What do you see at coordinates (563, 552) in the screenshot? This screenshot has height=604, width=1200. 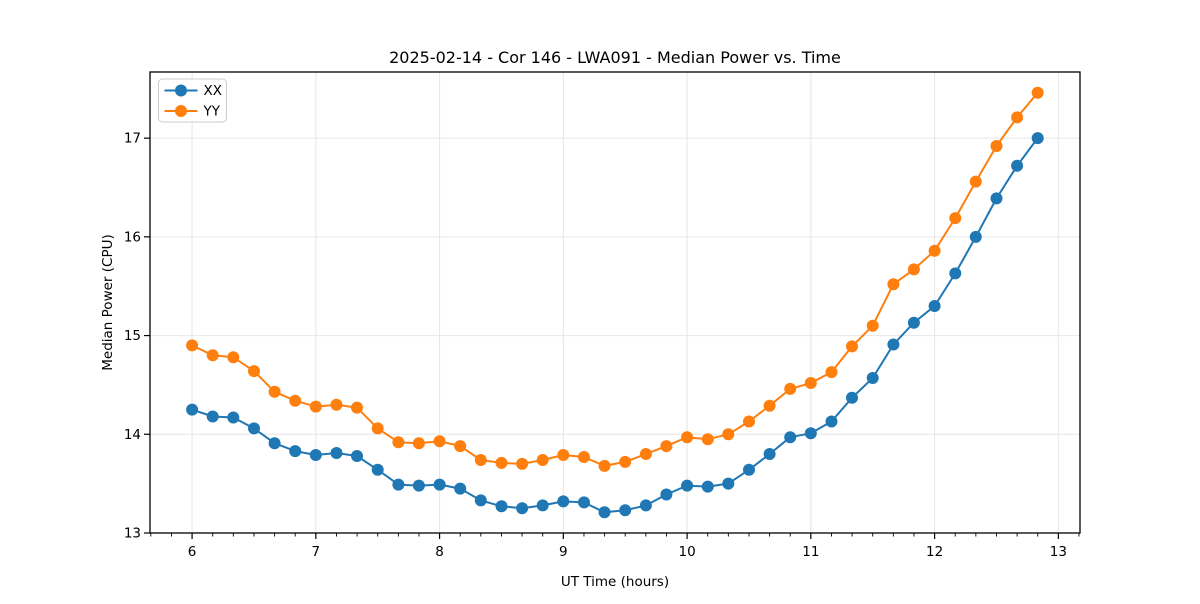 I see `x-tick-label: 9` at bounding box center [563, 552].